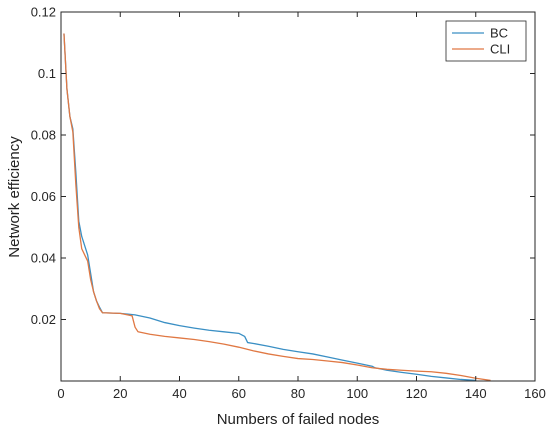 The height and width of the screenshot is (436, 550). Describe the element at coordinates (476, 393) in the screenshot. I see `x-tick-label: 140` at that location.